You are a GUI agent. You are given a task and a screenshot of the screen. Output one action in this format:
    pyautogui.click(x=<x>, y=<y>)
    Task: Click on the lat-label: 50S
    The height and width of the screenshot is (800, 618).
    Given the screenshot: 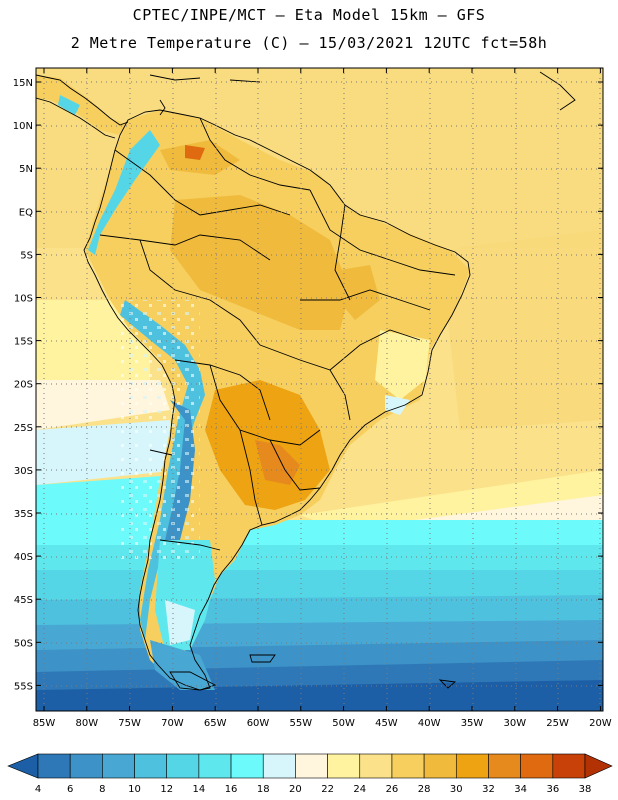 What is the action you would take?
    pyautogui.click(x=23, y=643)
    